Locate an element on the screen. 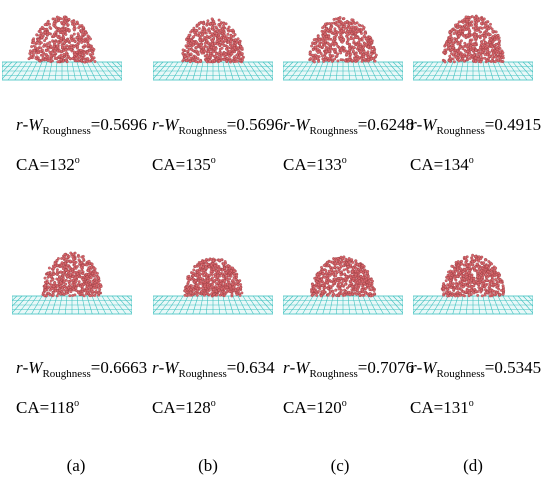  simulation-panel-a2 is located at coordinates (72, 282).